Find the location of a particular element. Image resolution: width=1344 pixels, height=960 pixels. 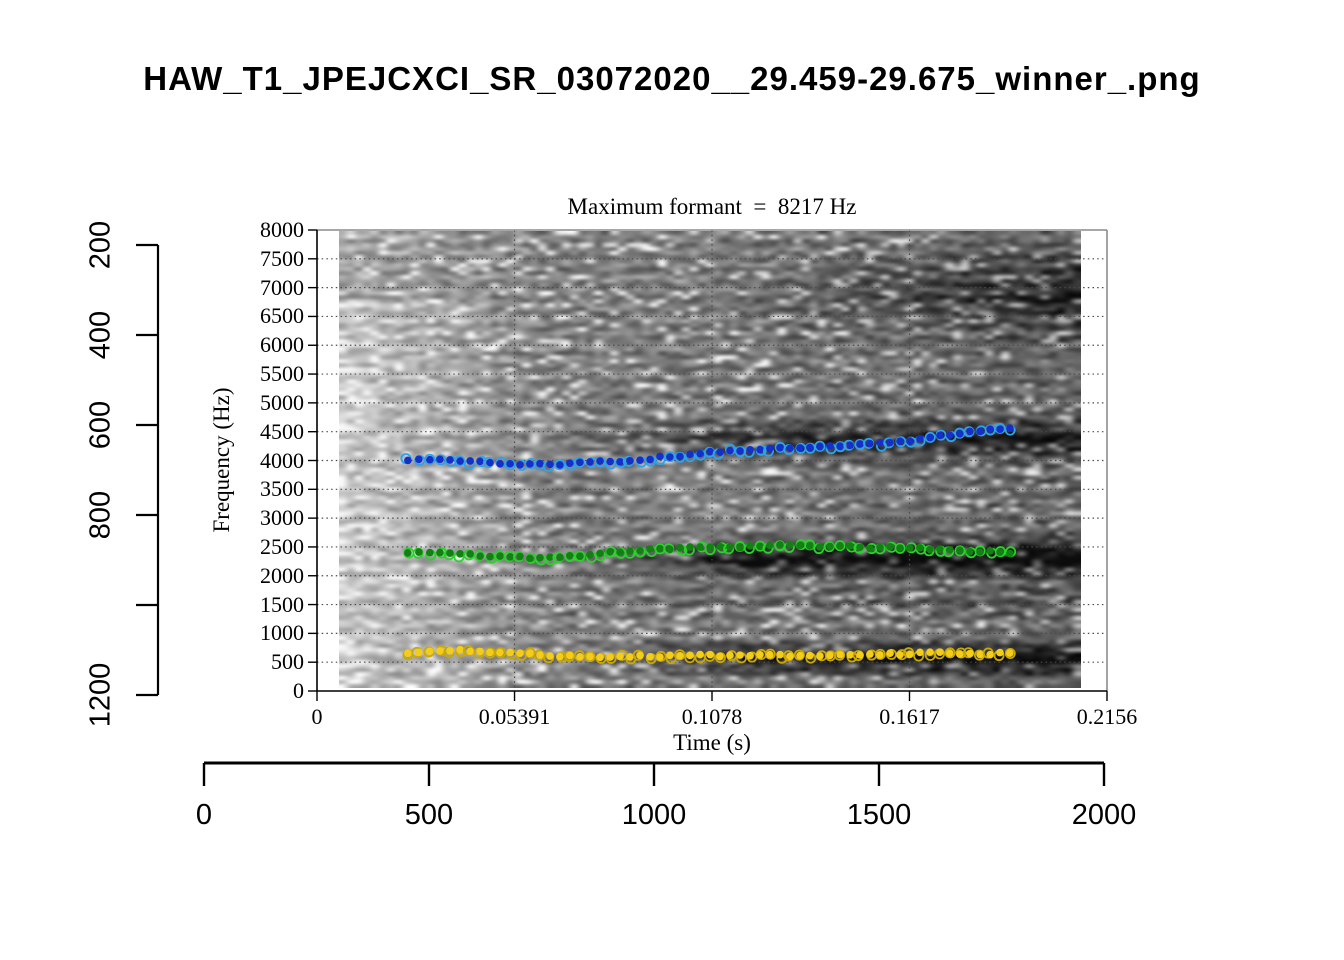

x-tick-label: 0.05391 is located at coordinates (514, 716).